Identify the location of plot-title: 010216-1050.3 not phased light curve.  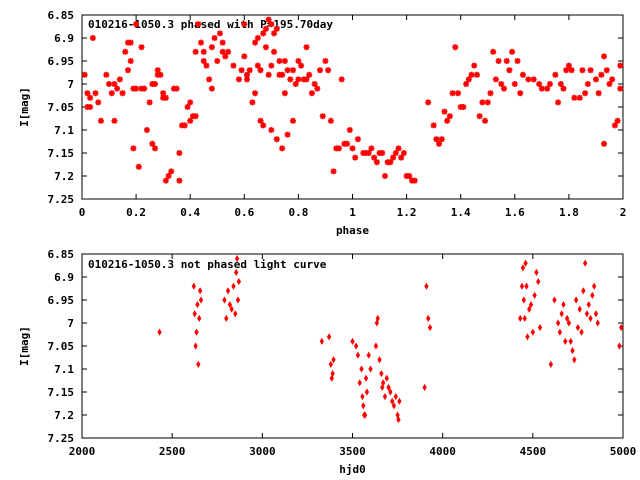
(207, 264).